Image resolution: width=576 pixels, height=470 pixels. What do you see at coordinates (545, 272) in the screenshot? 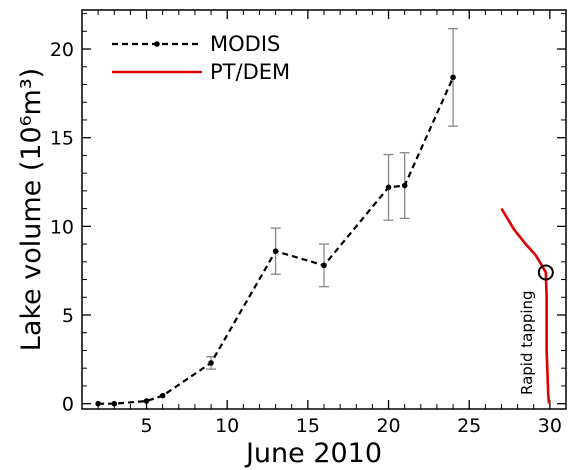
I see `rapid-tapping-marker` at bounding box center [545, 272].